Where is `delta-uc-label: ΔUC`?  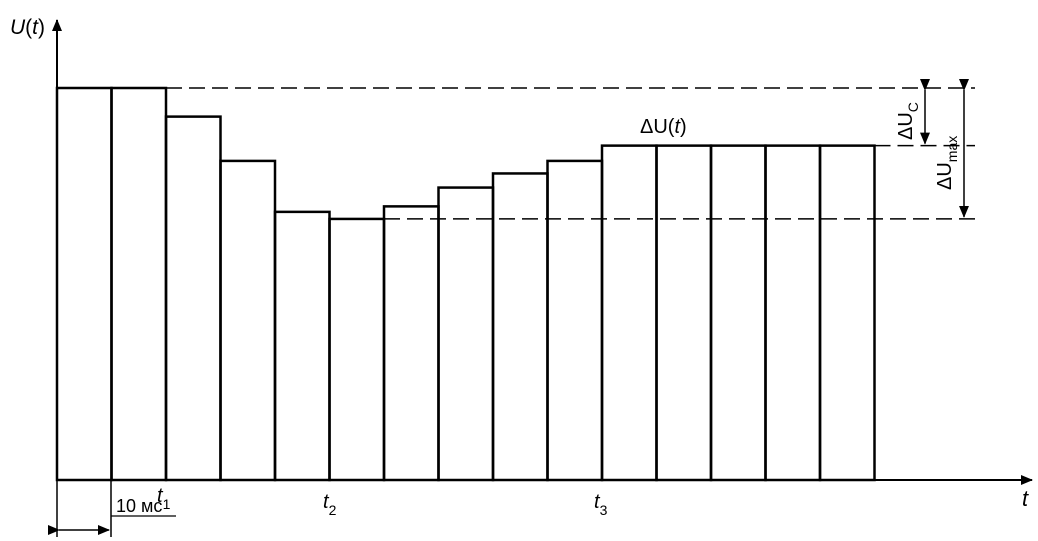 delta-uc-label: ΔUC is located at coordinates (908, 121).